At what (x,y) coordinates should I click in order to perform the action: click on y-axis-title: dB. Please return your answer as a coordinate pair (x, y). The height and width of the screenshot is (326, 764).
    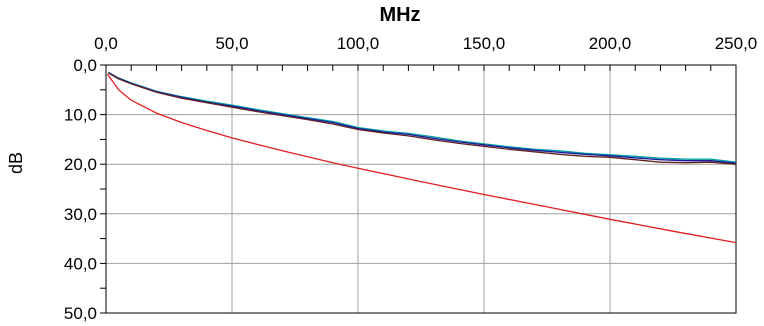
    Looking at the image, I should click on (16, 163).